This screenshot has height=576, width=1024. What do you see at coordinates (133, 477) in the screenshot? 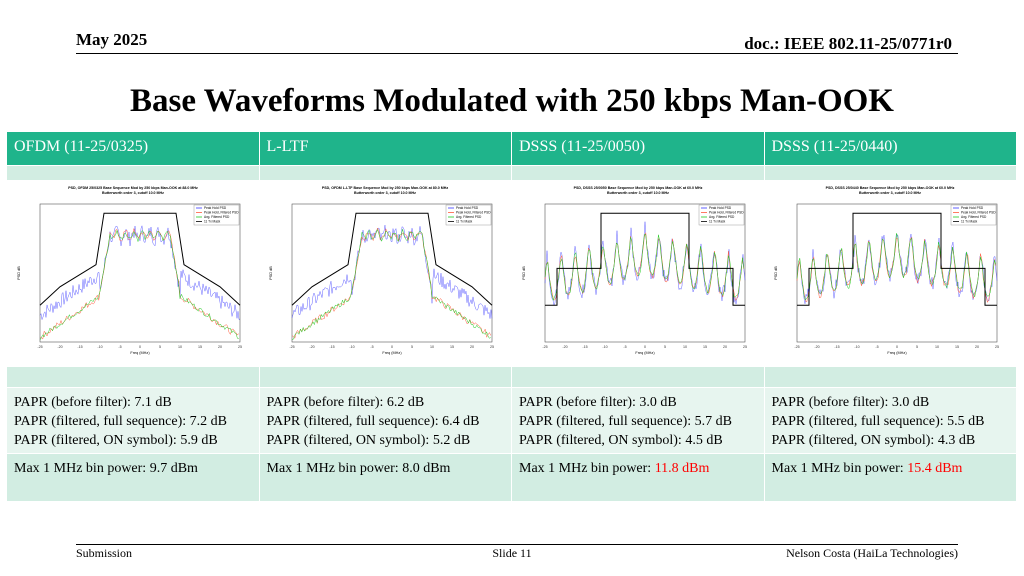
I see `bin-power-cell: Max 1 MHz bin power: 9.7 dBm` at bounding box center [133, 477].